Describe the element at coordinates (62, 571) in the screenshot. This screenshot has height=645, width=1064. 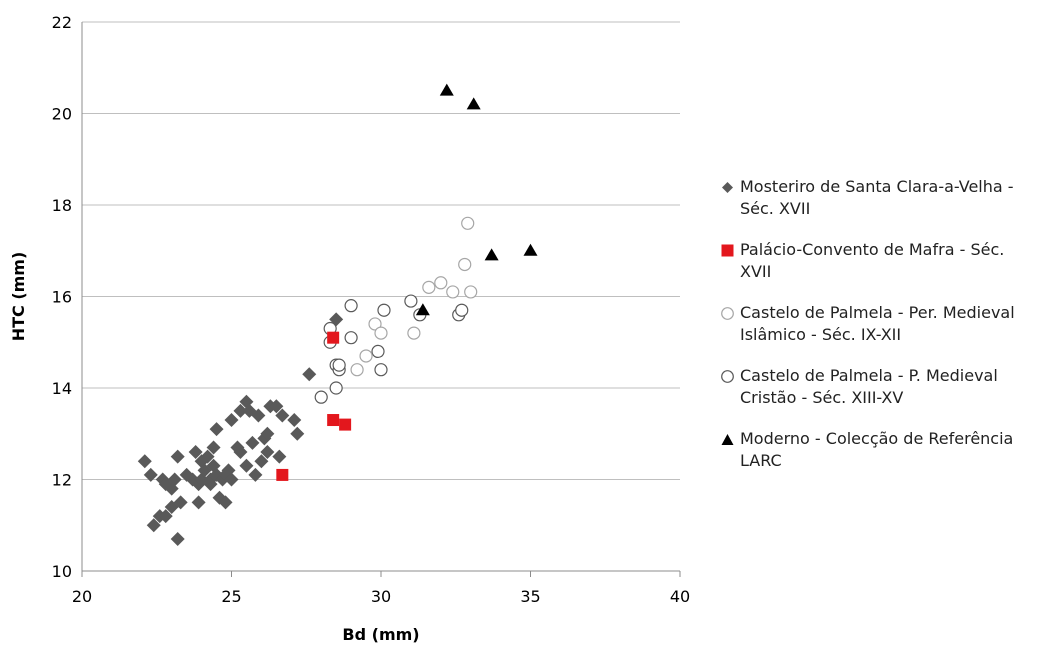
I see `y-tick-label: 10` at that location.